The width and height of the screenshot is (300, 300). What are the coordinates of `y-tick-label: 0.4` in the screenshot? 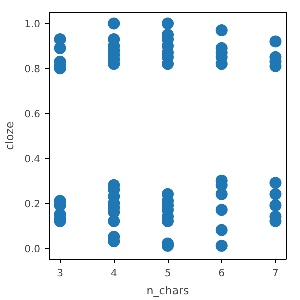 It's located at (32, 160).